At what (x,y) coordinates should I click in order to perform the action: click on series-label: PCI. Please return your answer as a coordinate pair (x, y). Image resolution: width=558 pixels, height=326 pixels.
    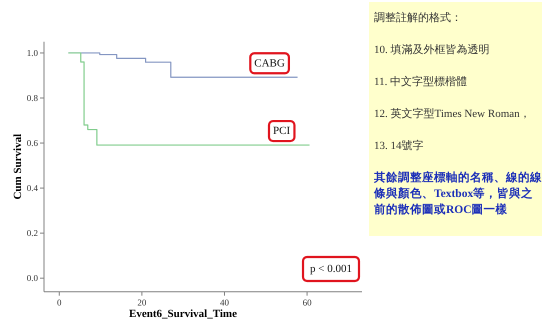
    Looking at the image, I should click on (281, 131).